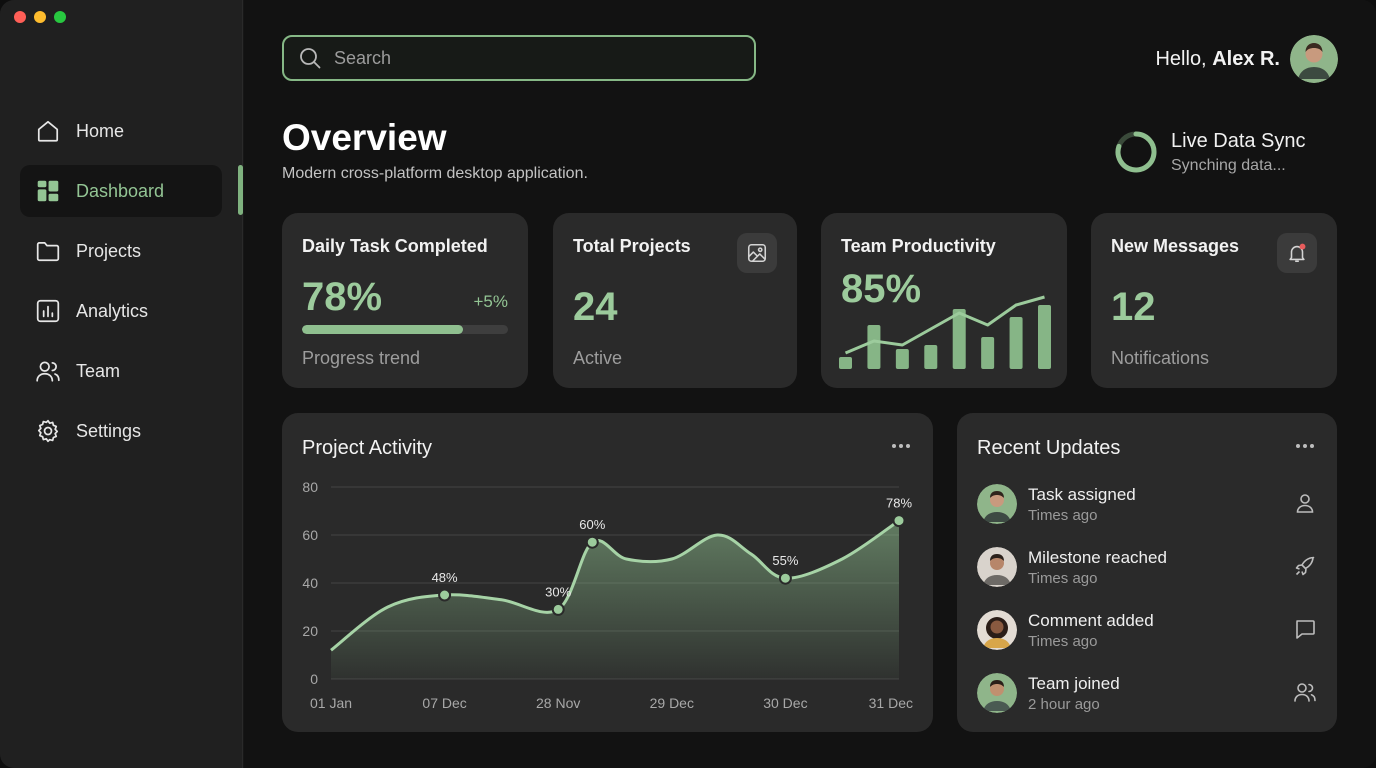 Image resolution: width=1376 pixels, height=768 pixels. What do you see at coordinates (1064, 704) in the screenshot?
I see `update-time: 2 hour ago` at bounding box center [1064, 704].